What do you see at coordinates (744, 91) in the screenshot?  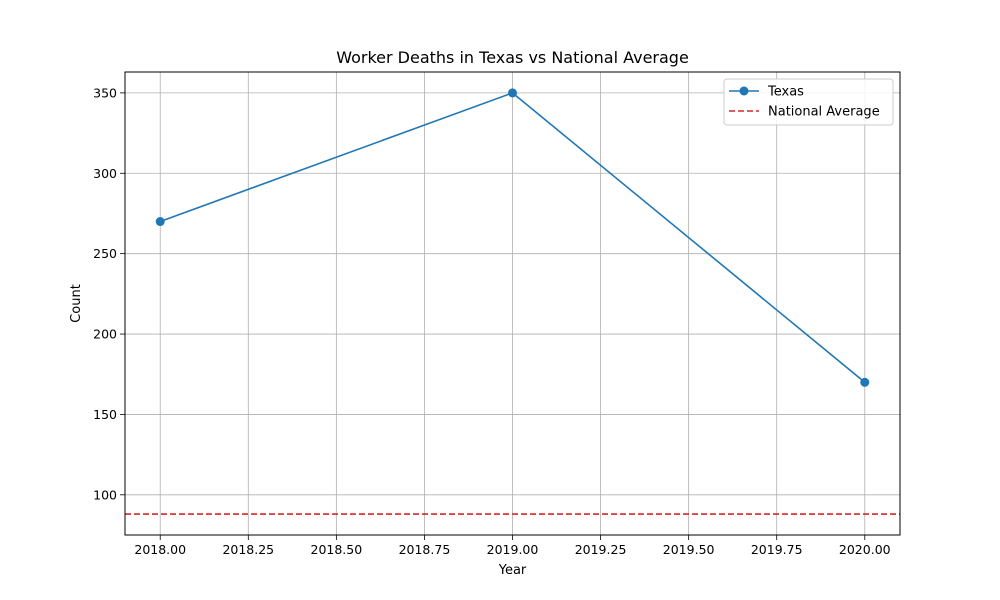 I see `legend-marker-texas` at bounding box center [744, 91].